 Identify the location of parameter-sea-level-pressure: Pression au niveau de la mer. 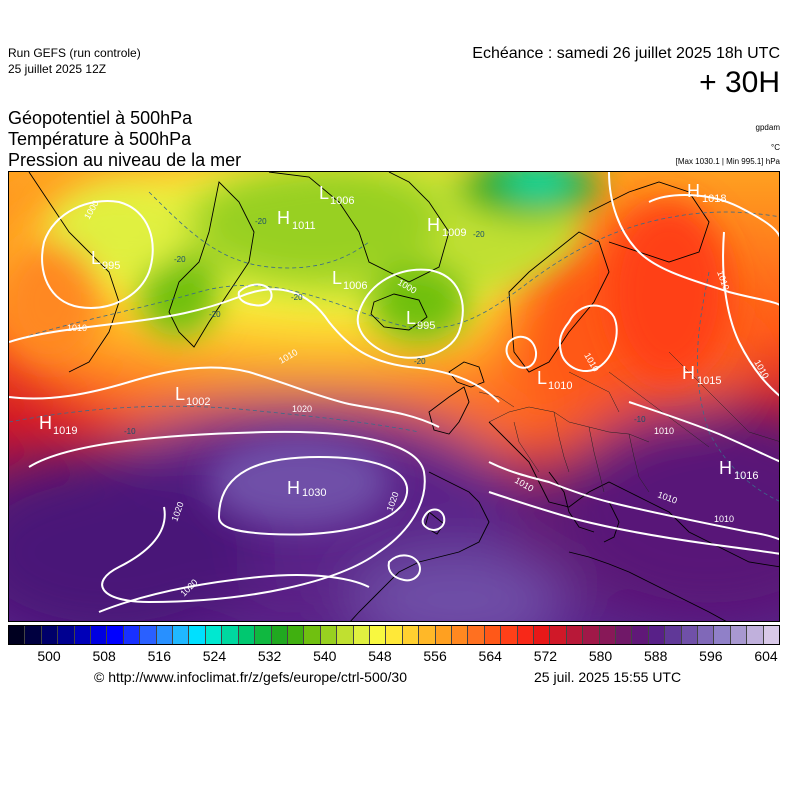
(125, 160).